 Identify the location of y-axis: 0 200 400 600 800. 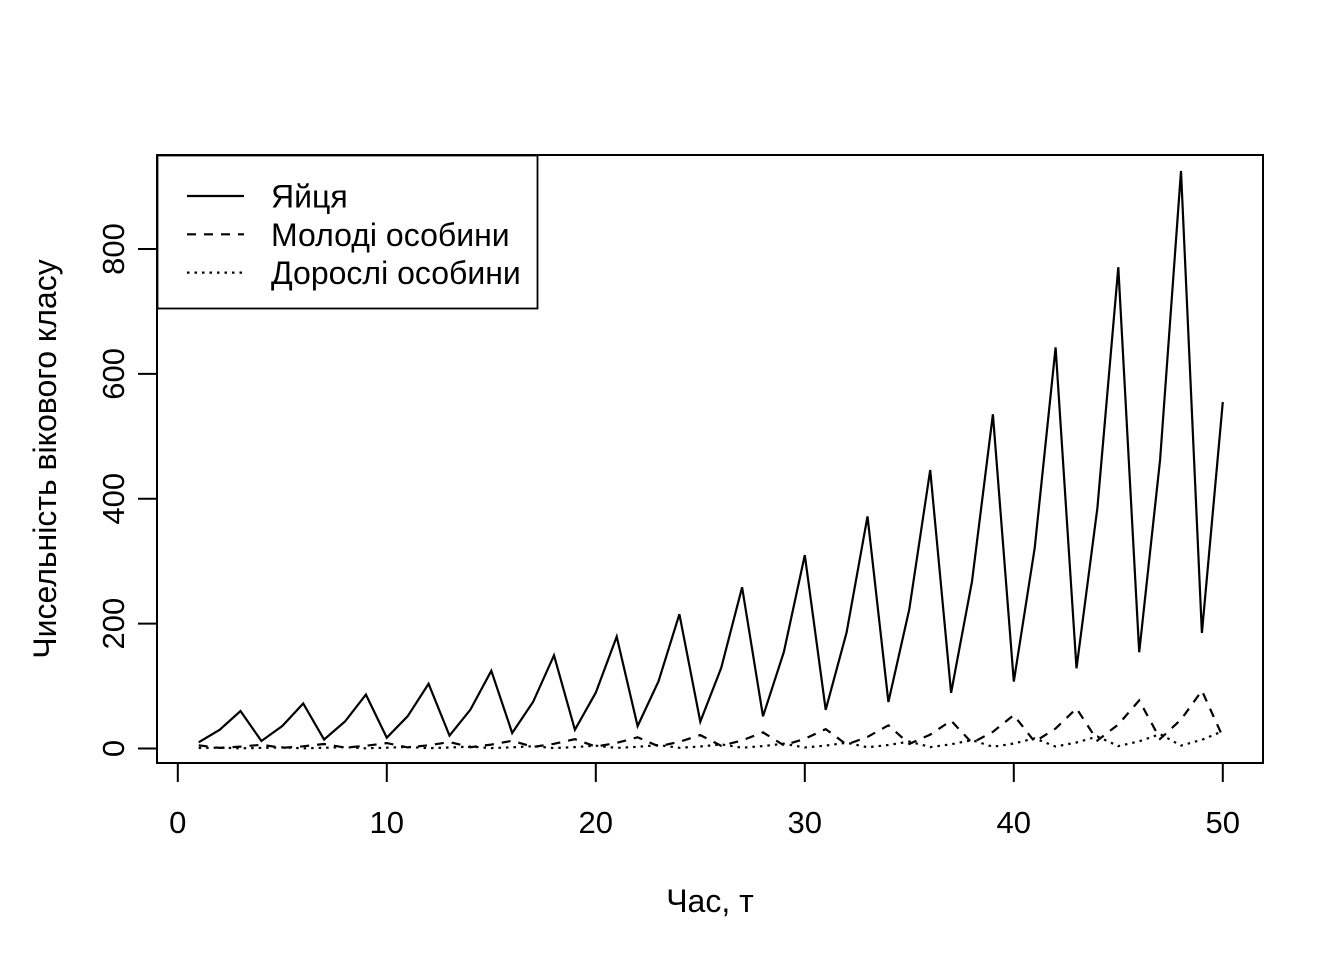
(126, 490).